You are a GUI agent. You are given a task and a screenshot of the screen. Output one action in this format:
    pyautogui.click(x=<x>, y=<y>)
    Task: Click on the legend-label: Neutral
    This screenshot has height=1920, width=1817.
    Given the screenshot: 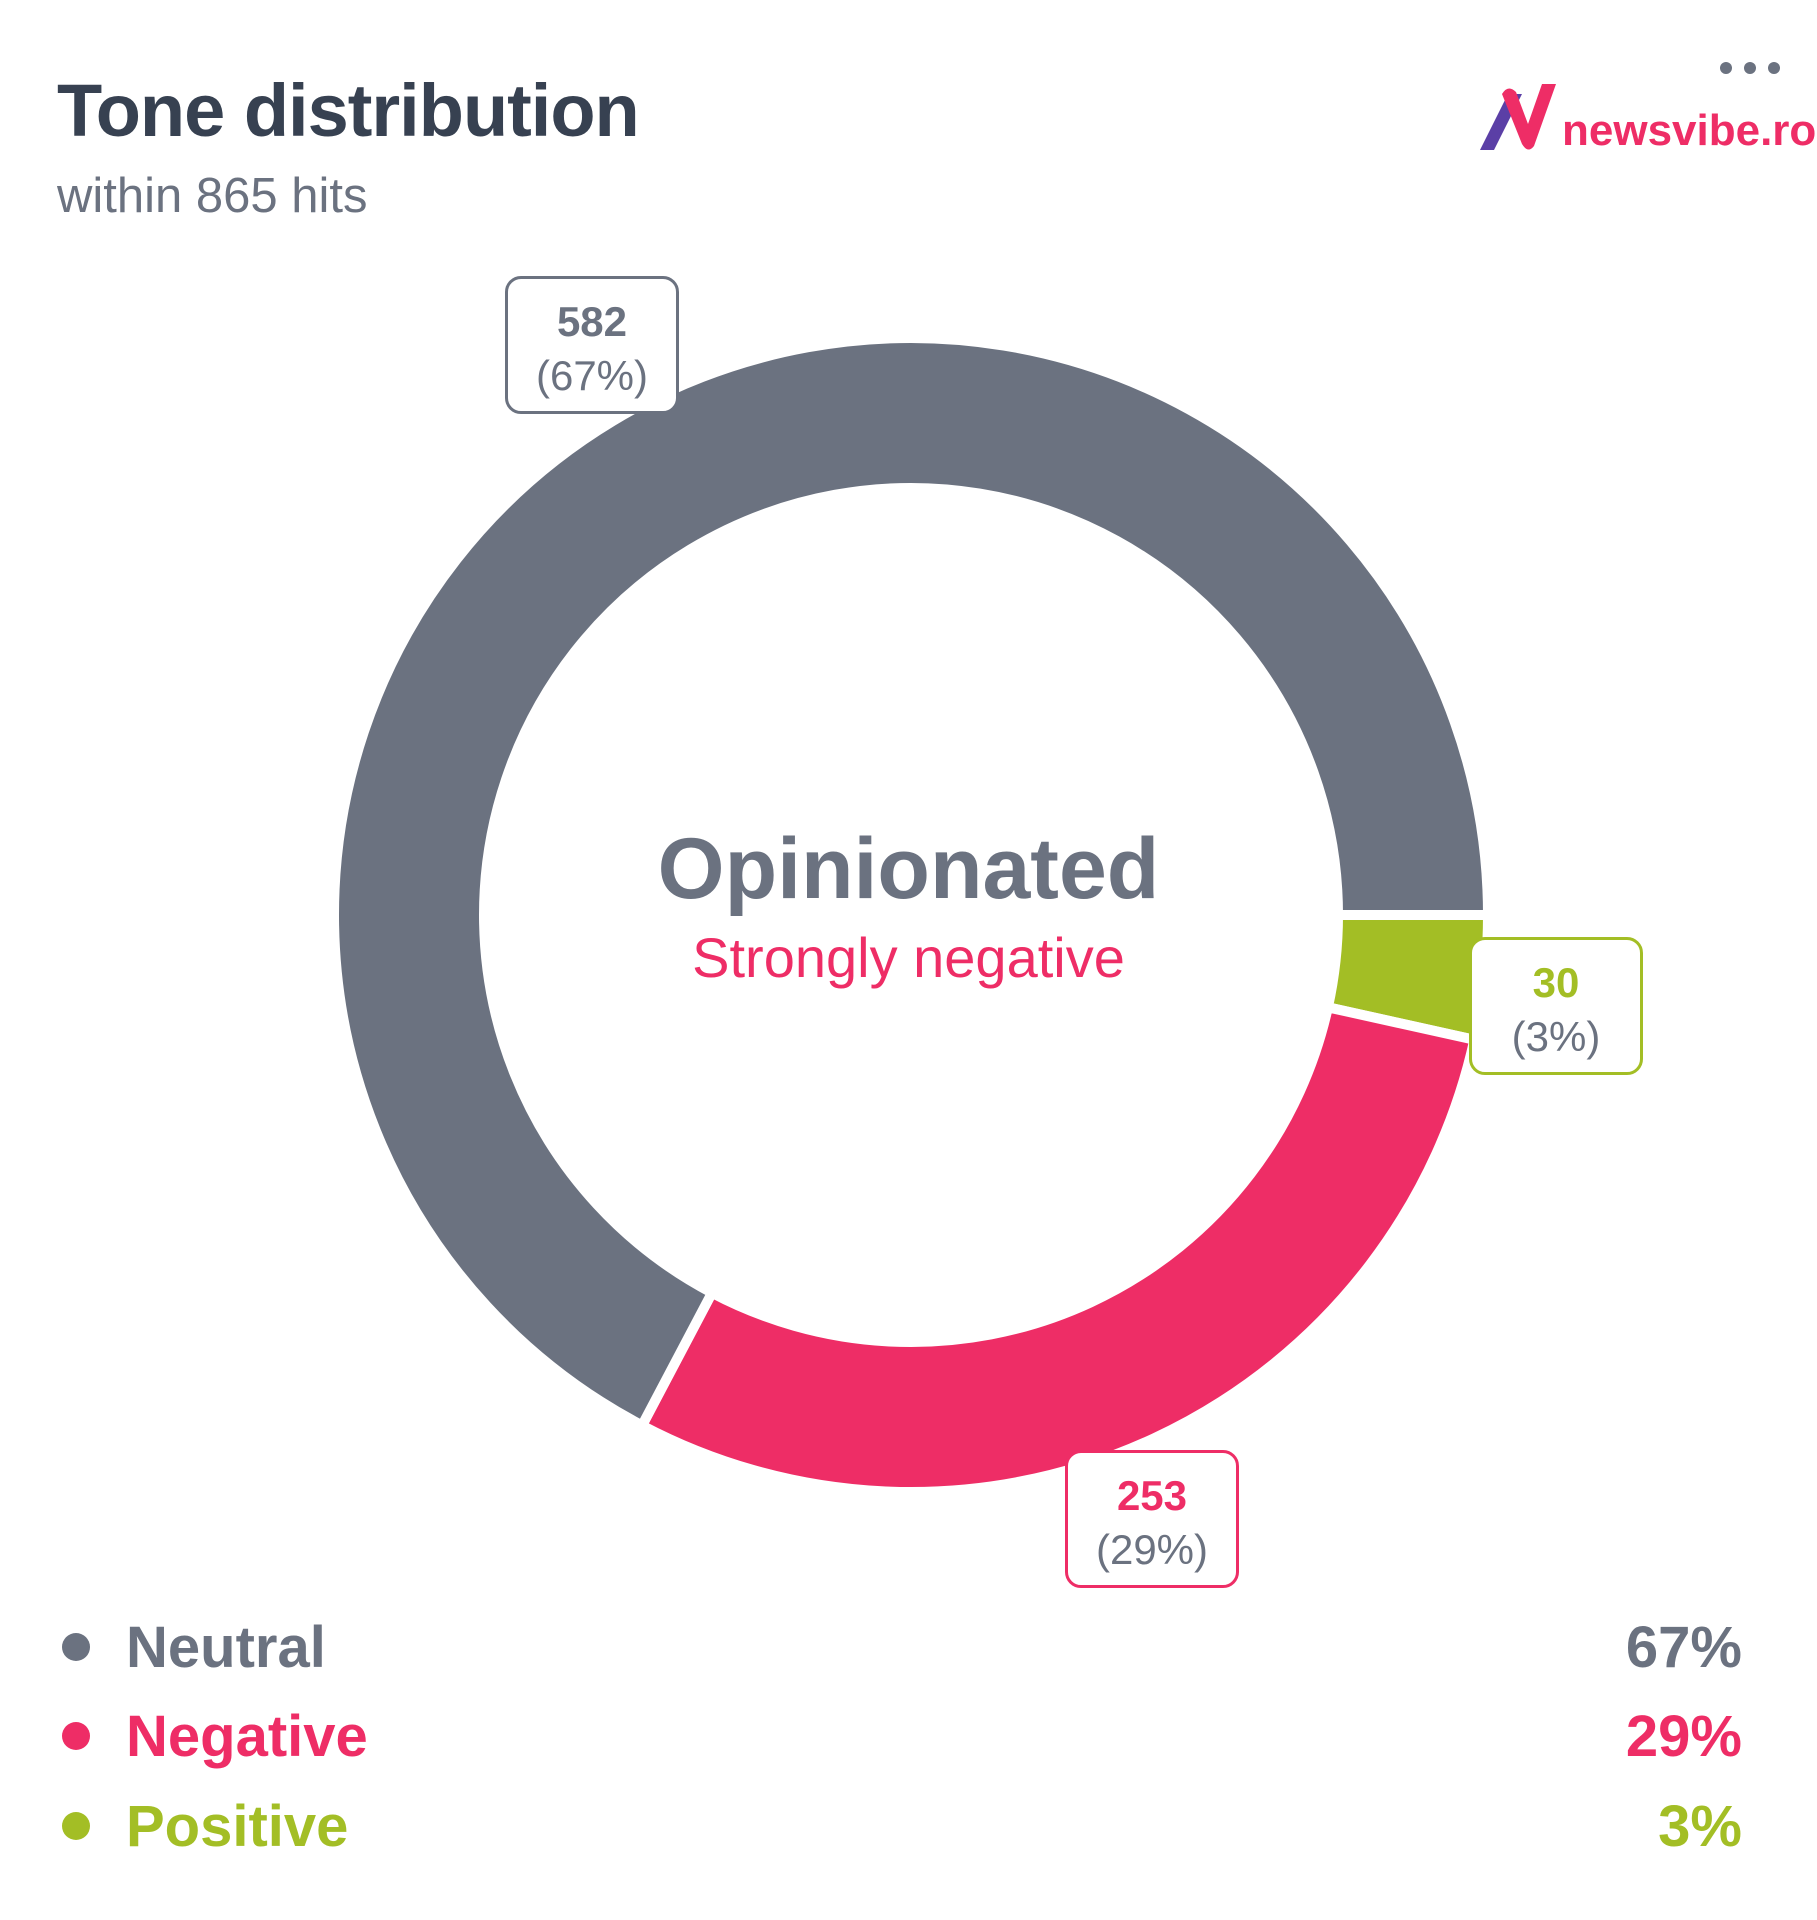 What is the action you would take?
    pyautogui.click(x=226, y=1647)
    